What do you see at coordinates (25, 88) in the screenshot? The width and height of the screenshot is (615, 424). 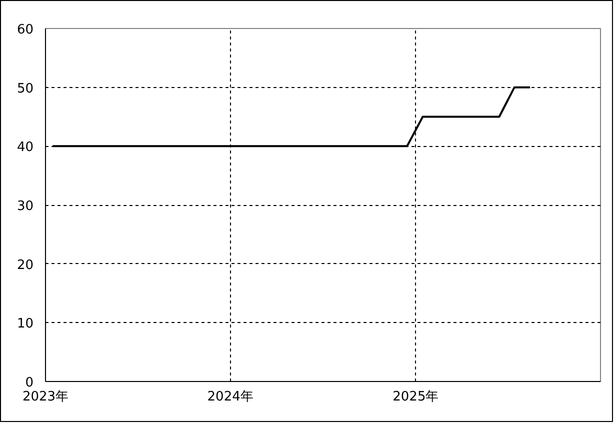 I see `y-tick-label: 50` at bounding box center [25, 88].